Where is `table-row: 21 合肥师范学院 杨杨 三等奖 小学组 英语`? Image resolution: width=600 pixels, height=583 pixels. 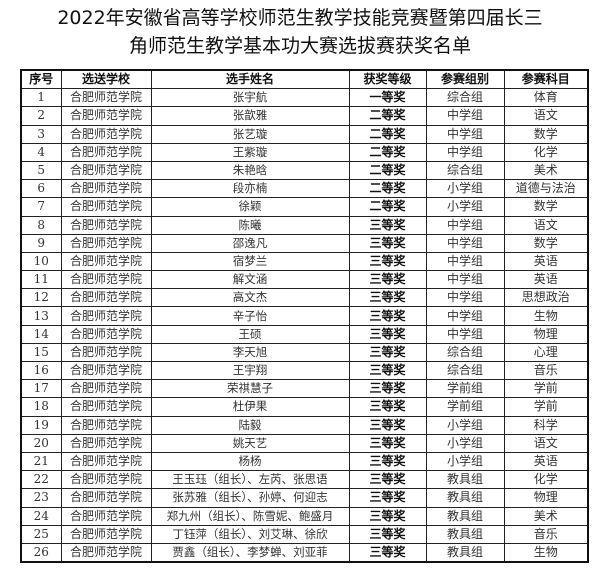
table-row: 21 合肥师范学院 杨杨 三等奖 小学组 英语 is located at coordinates (304, 461).